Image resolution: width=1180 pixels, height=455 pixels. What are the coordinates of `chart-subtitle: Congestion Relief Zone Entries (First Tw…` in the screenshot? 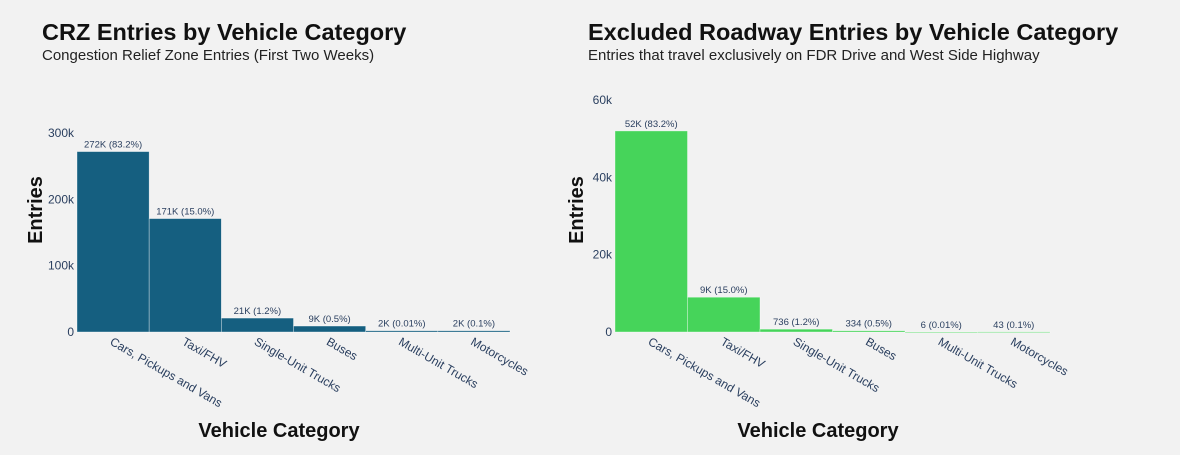 It's located at (208, 55).